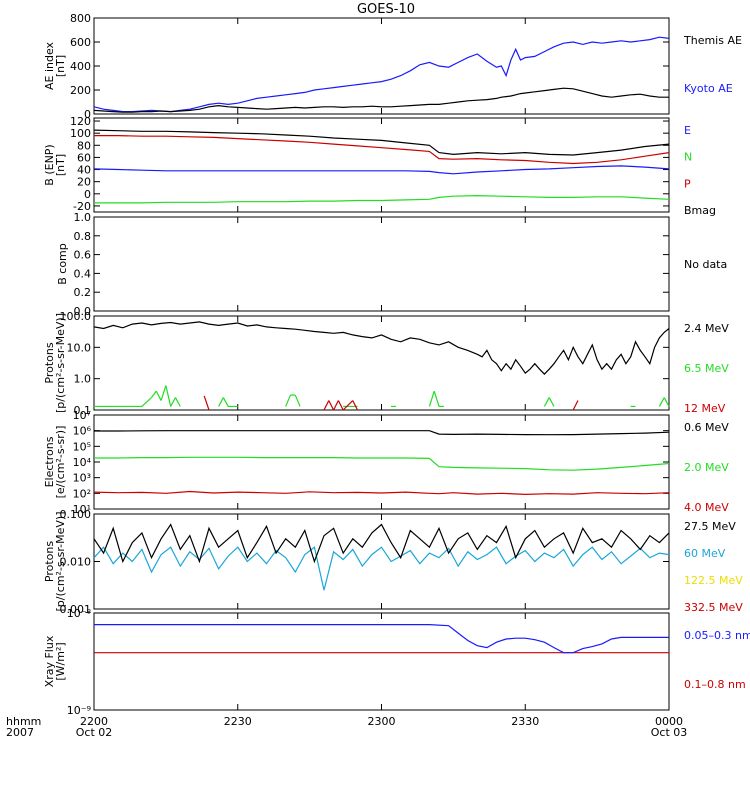 The width and height of the screenshot is (750, 800). Describe the element at coordinates (55, 462) in the screenshot. I see `y-axis-label: Electrons[e/(cm²-s-sr)]` at that location.